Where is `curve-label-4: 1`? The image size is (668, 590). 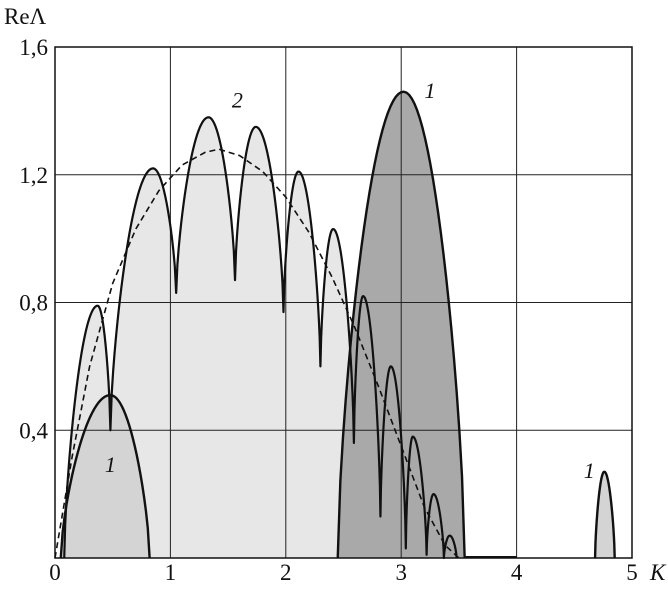
curve-label-4: 1 is located at coordinates (589, 470).